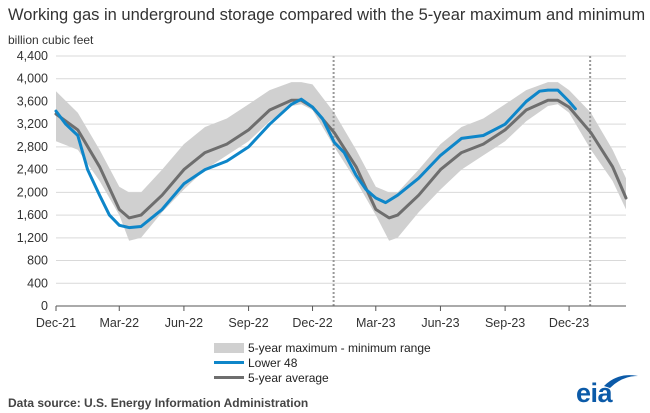  I want to click on legend-swatch-avg, so click(229, 377).